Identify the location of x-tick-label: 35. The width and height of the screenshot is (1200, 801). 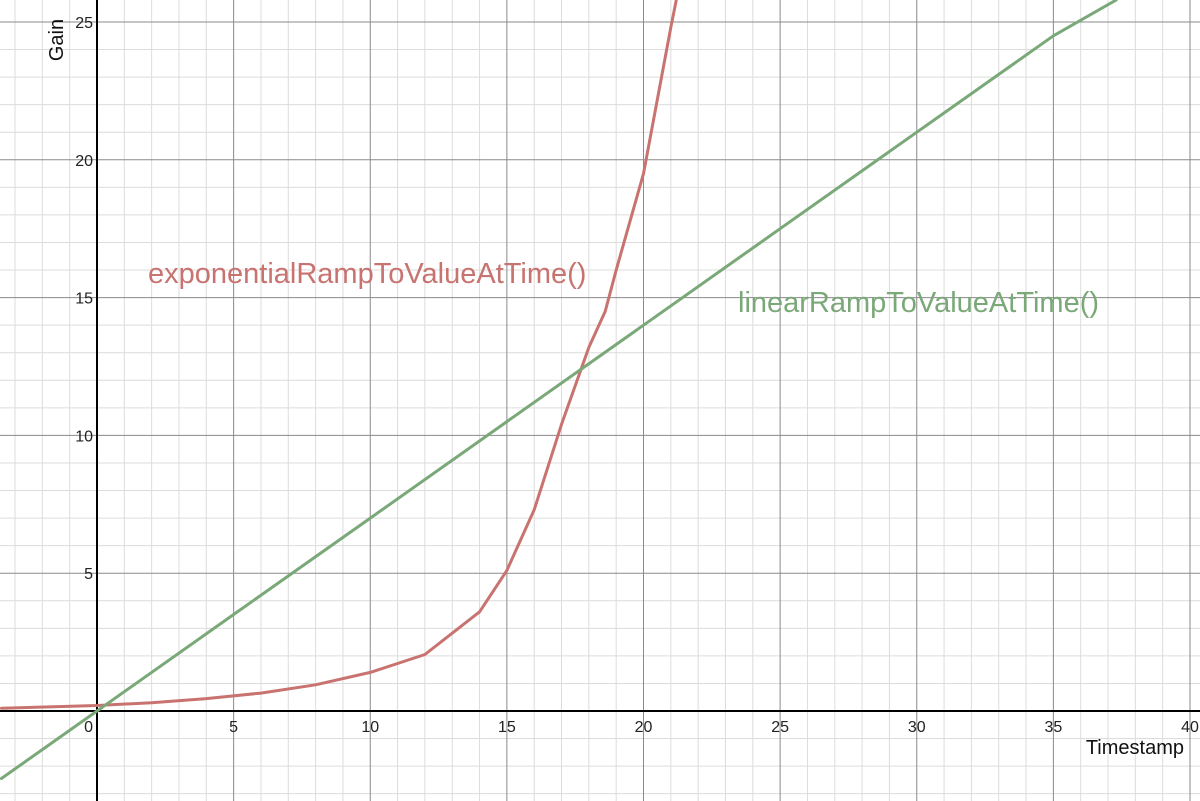
(1053, 727).